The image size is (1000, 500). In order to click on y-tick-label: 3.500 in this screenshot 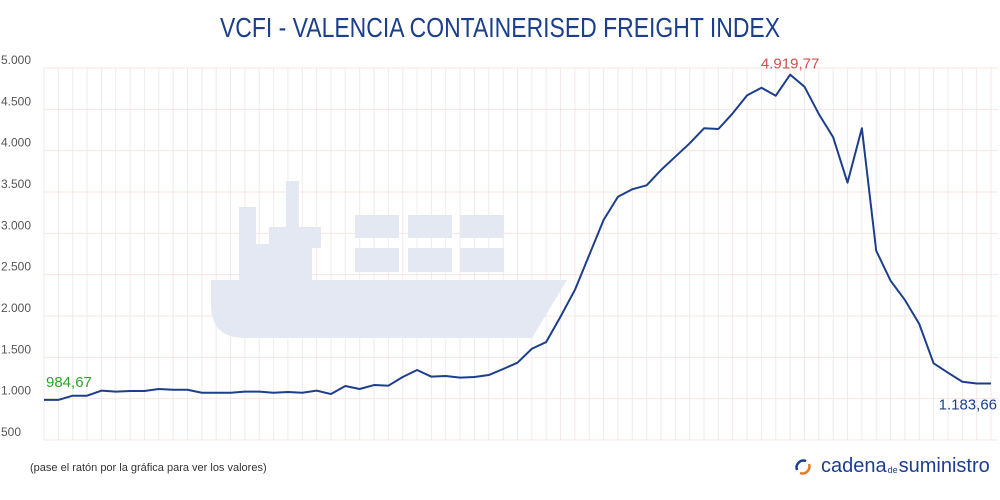, I will do `click(16, 184)`.